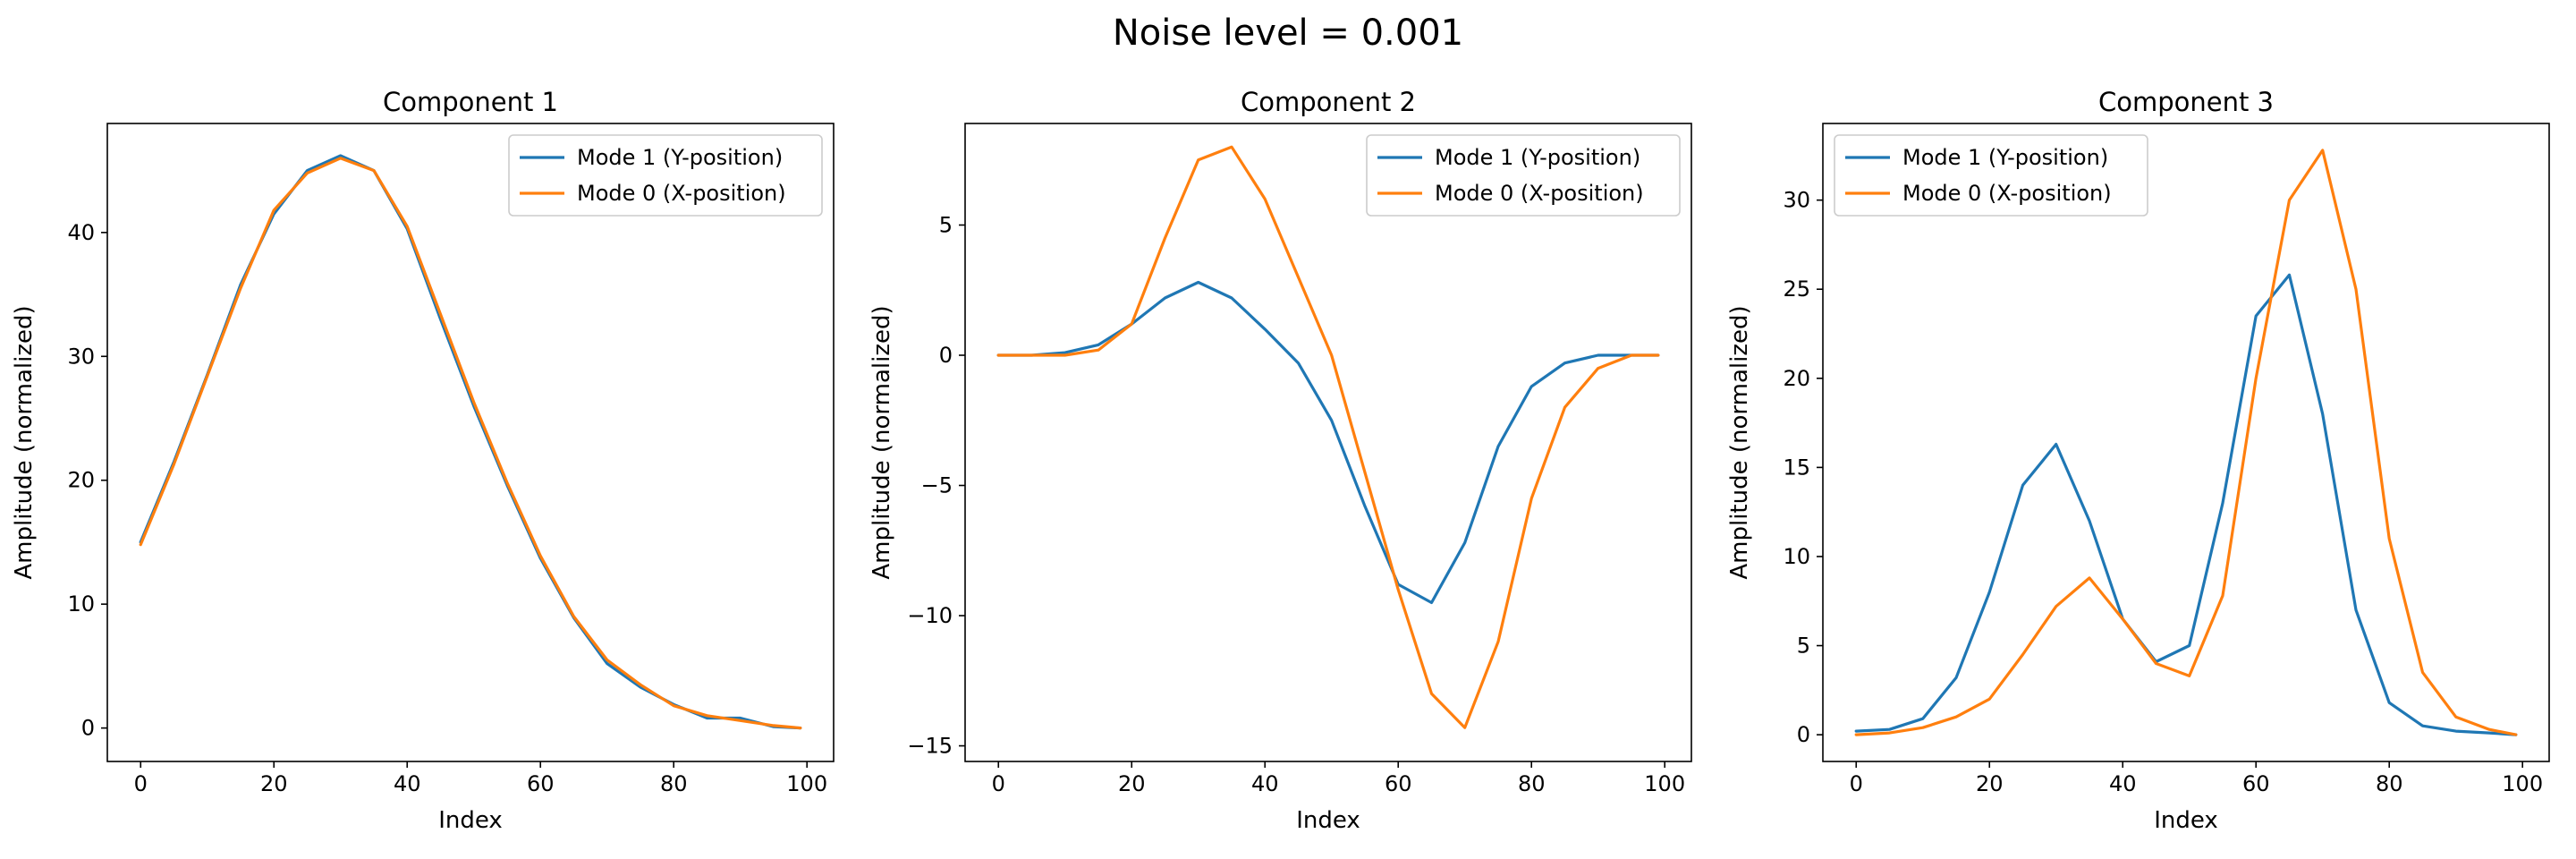 This screenshot has width=2576, height=859. What do you see at coordinates (930, 615) in the screenshot?
I see `y-tick-label: −10` at bounding box center [930, 615].